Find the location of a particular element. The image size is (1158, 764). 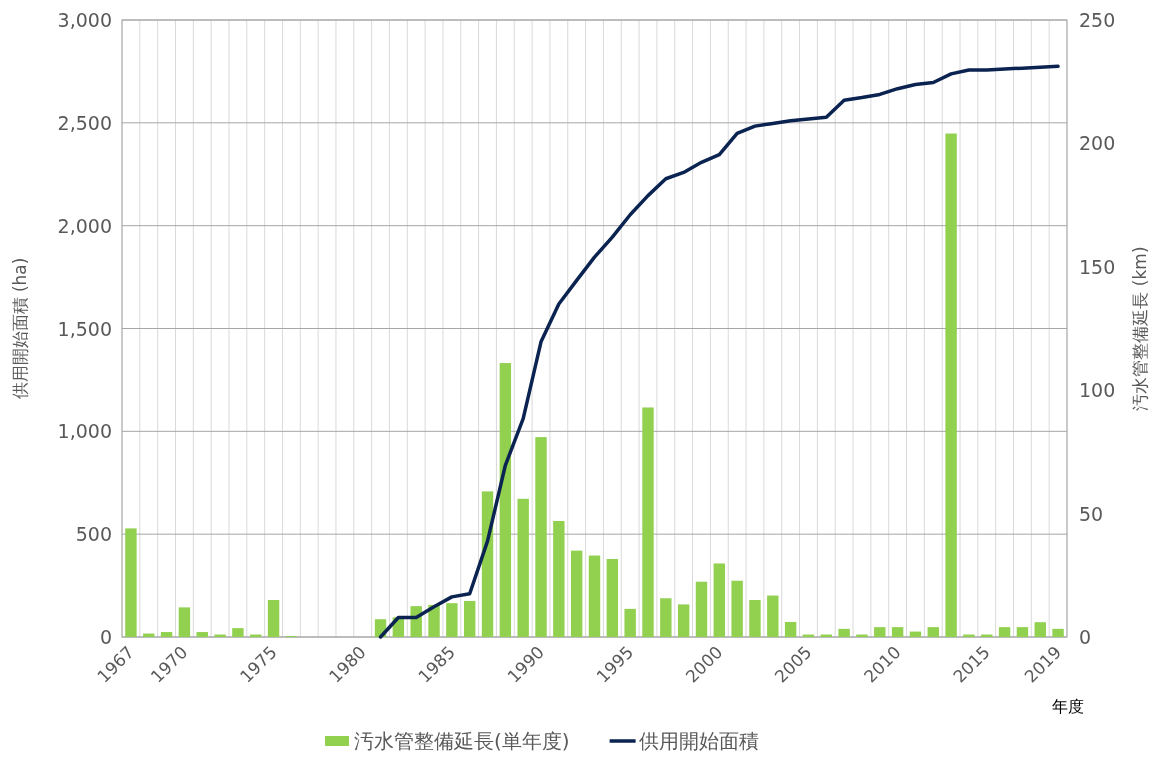

y-tick-label: 0 is located at coordinates (105, 637).